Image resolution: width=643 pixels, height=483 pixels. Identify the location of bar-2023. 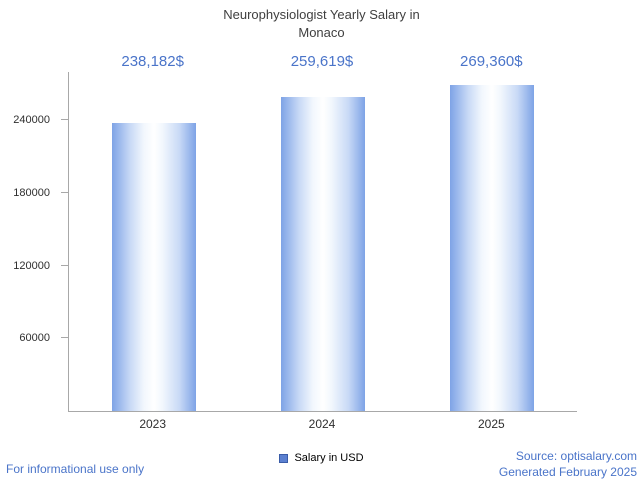
(153, 266).